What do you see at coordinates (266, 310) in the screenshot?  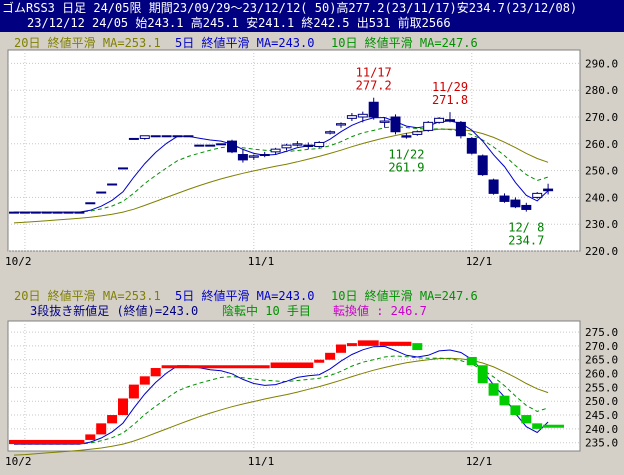 I see `legend2-status: 陰転中 10 手目` at bounding box center [266, 310].